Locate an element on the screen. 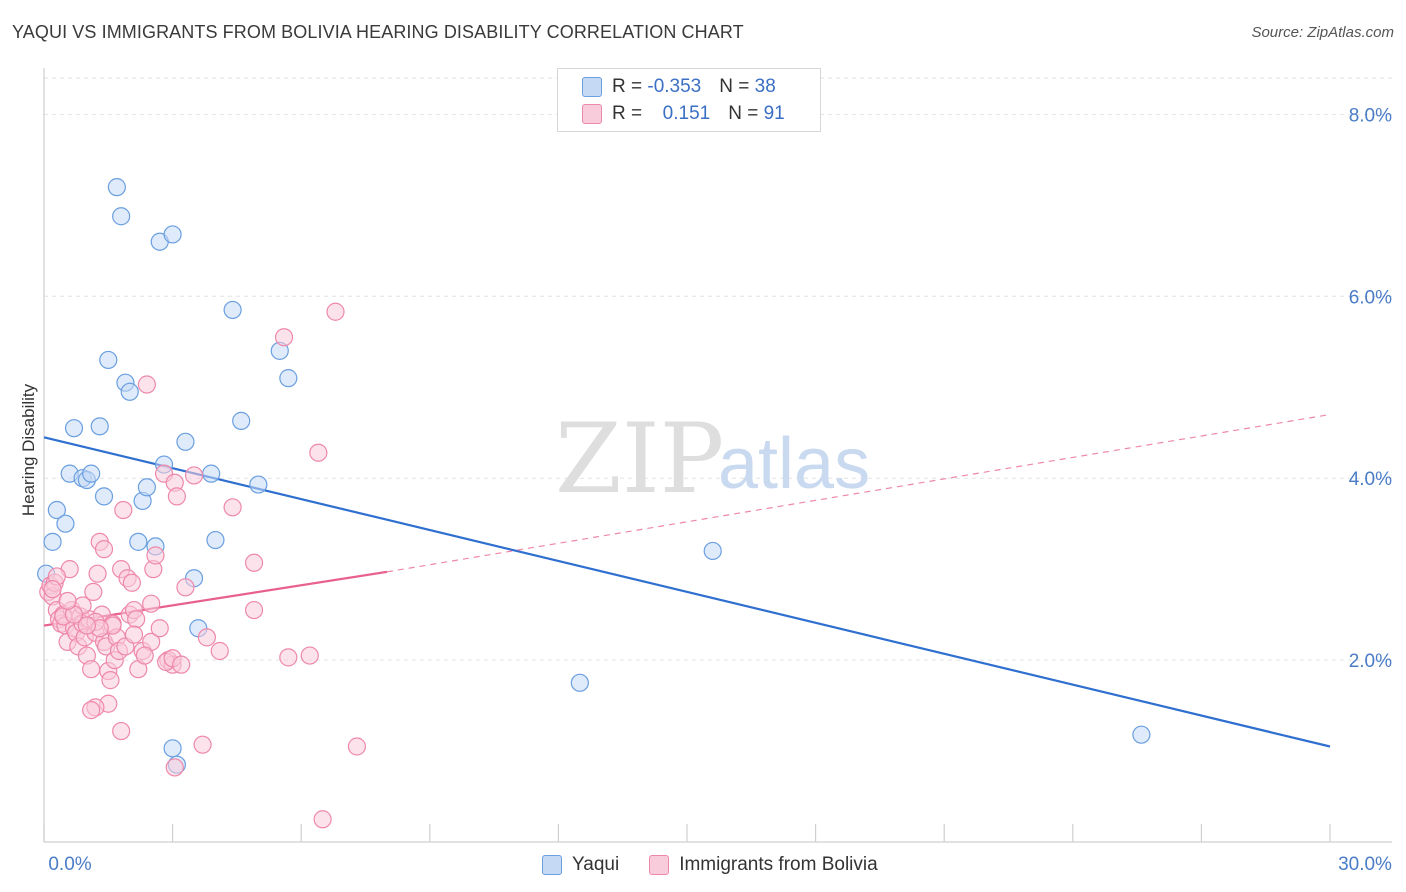 This screenshot has height=892, width=1406. y-tick-label: 6.0% is located at coordinates (1370, 297).